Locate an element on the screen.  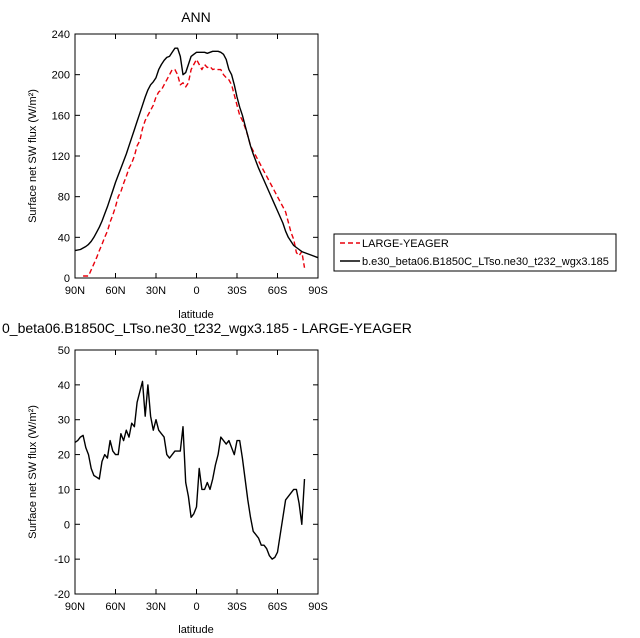
top-y-tick-label: 80 is located at coordinates (64, 198).